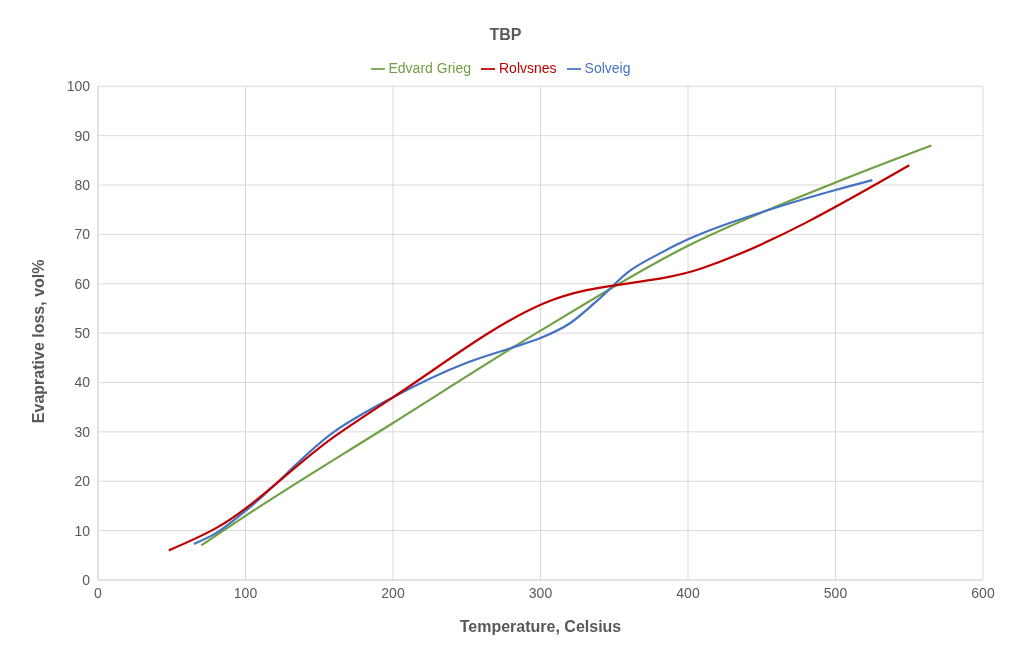  What do you see at coordinates (78, 86) in the screenshot?
I see `y-tick-label: 100` at bounding box center [78, 86].